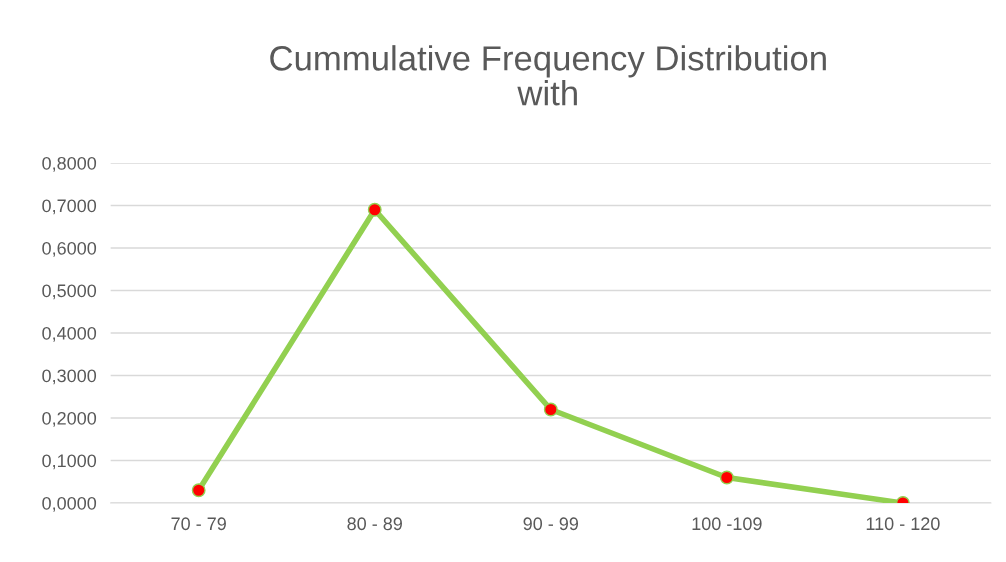 The width and height of the screenshot is (1006, 562). What do you see at coordinates (548, 75) in the screenshot?
I see `chart-title: Cummulative Frequency Distribution with` at bounding box center [548, 75].